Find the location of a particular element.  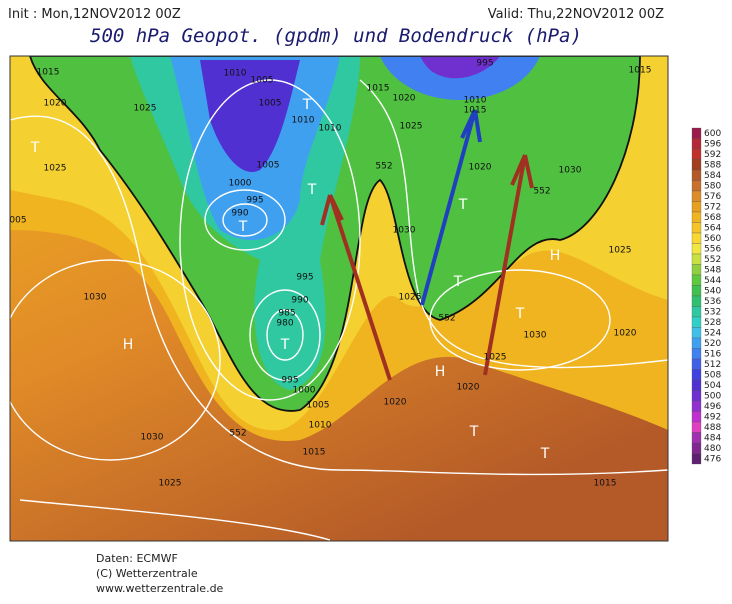

valid-time: Valid: Thu,22NOV2012 00Z is located at coordinates (576, 14).